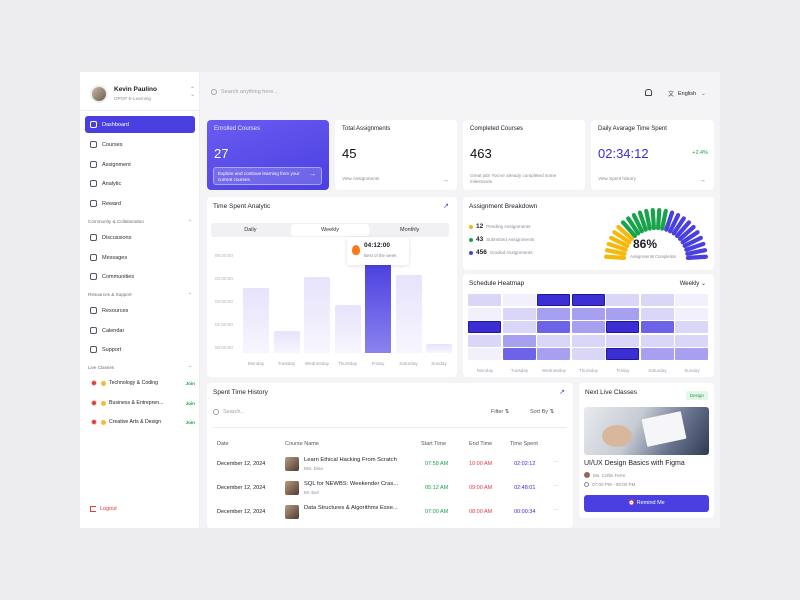  I want to click on sidebar-item-resources: Resources, so click(140, 310).